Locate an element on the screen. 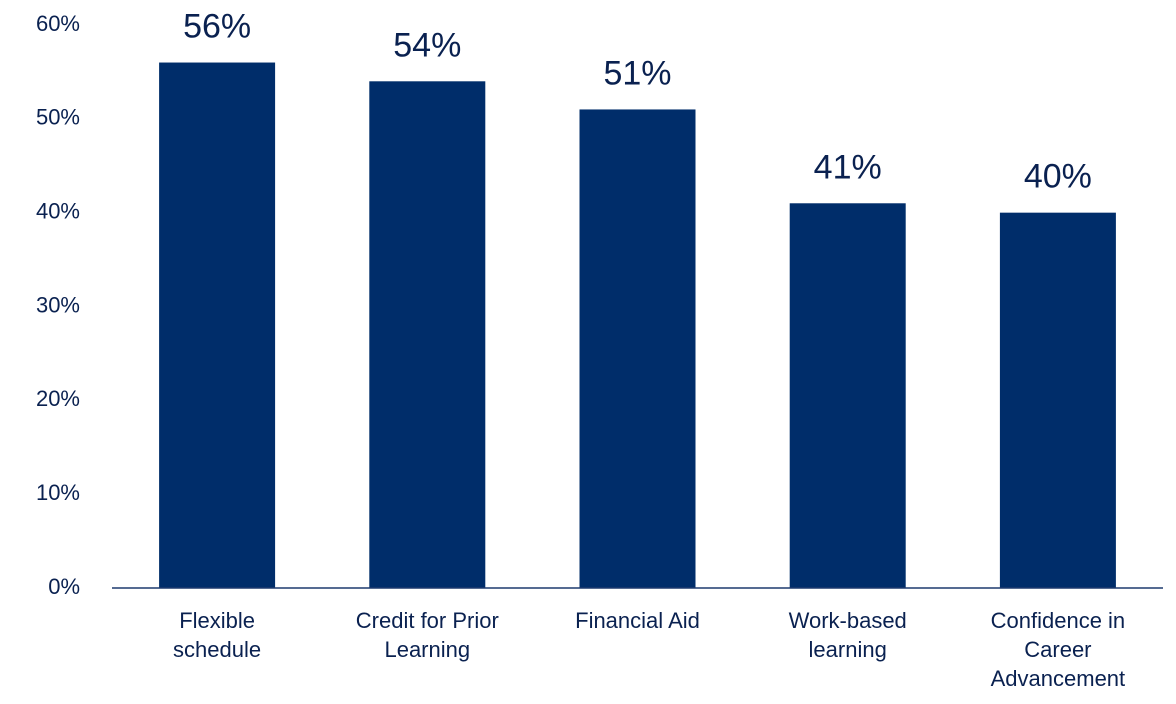  value-label: 54% is located at coordinates (427, 45).